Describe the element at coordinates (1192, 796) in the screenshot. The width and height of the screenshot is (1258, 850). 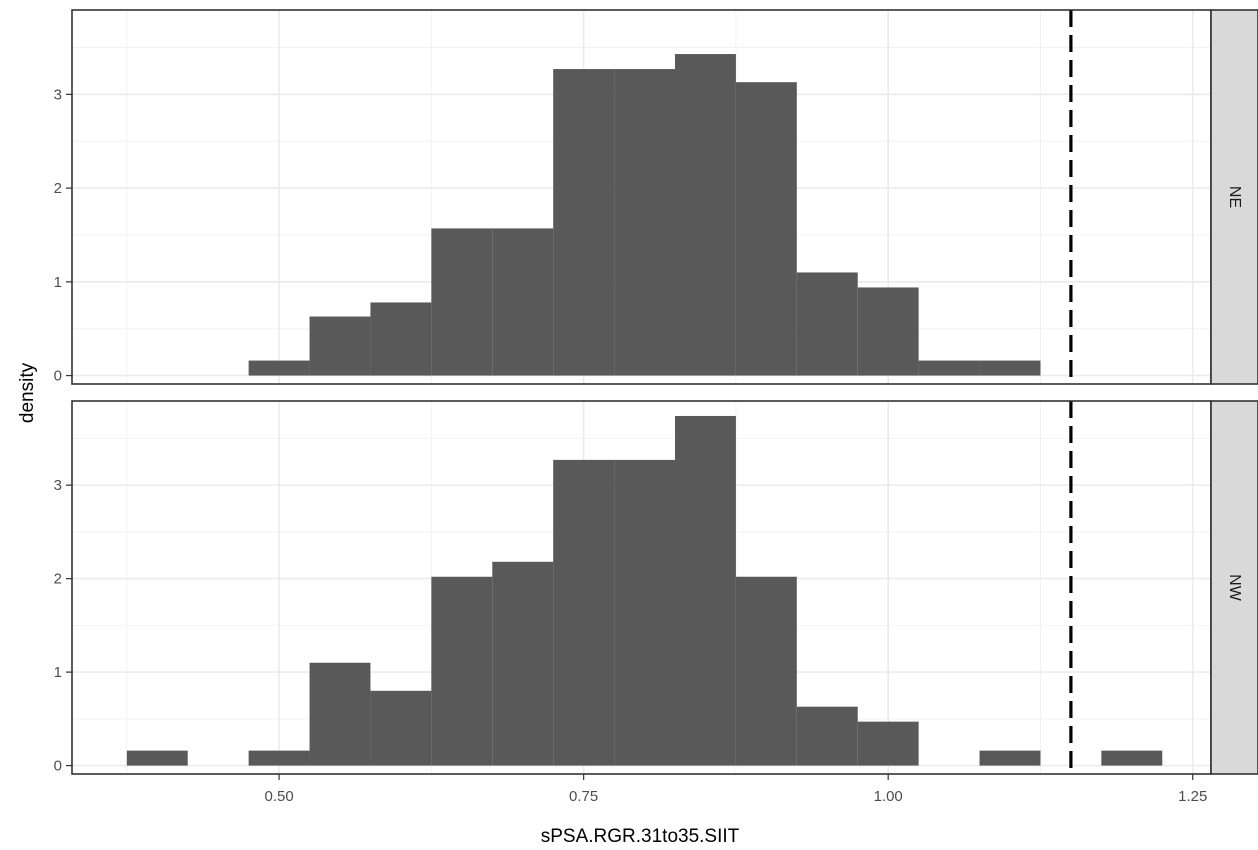
I see `x-tick-label: 1.25` at that location.